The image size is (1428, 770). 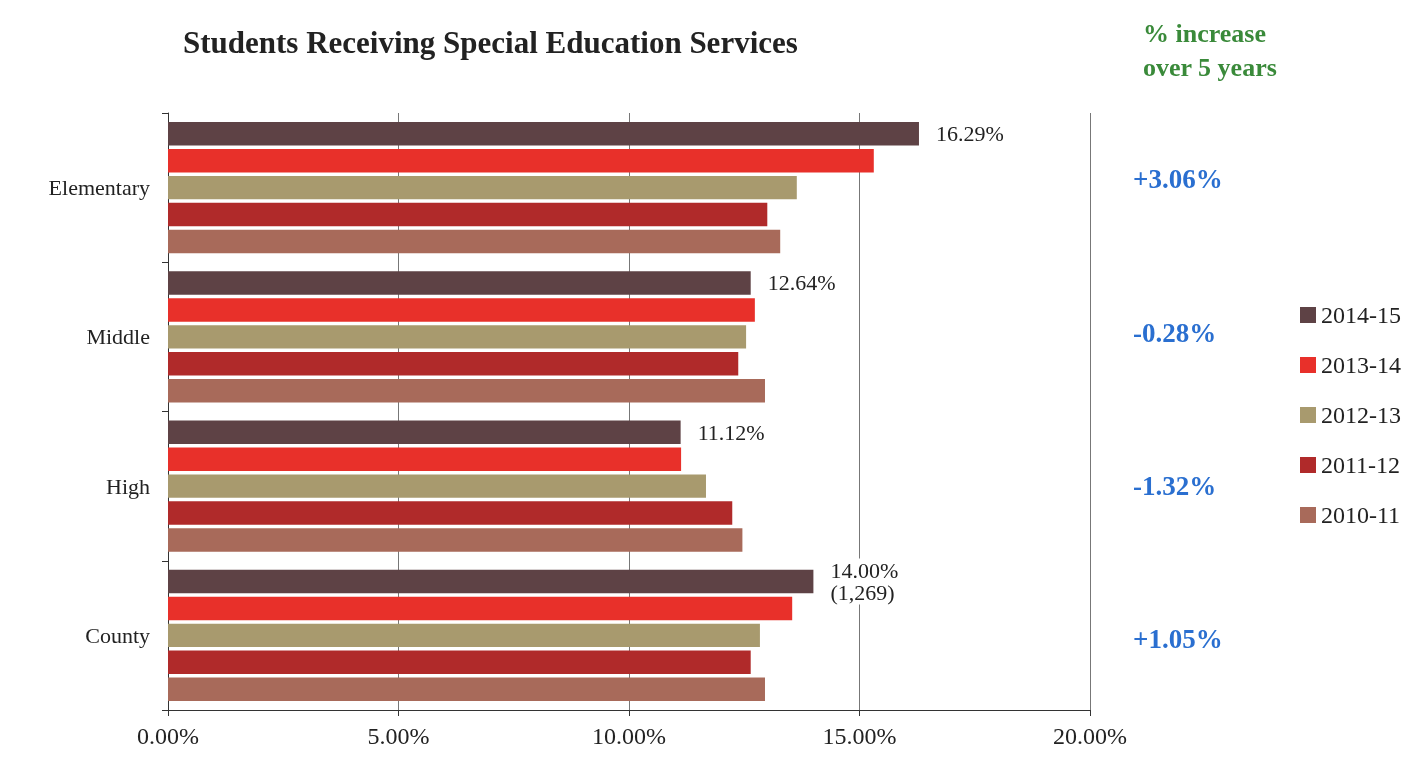 I want to click on text: -0.28%, so click(x=1175, y=332).